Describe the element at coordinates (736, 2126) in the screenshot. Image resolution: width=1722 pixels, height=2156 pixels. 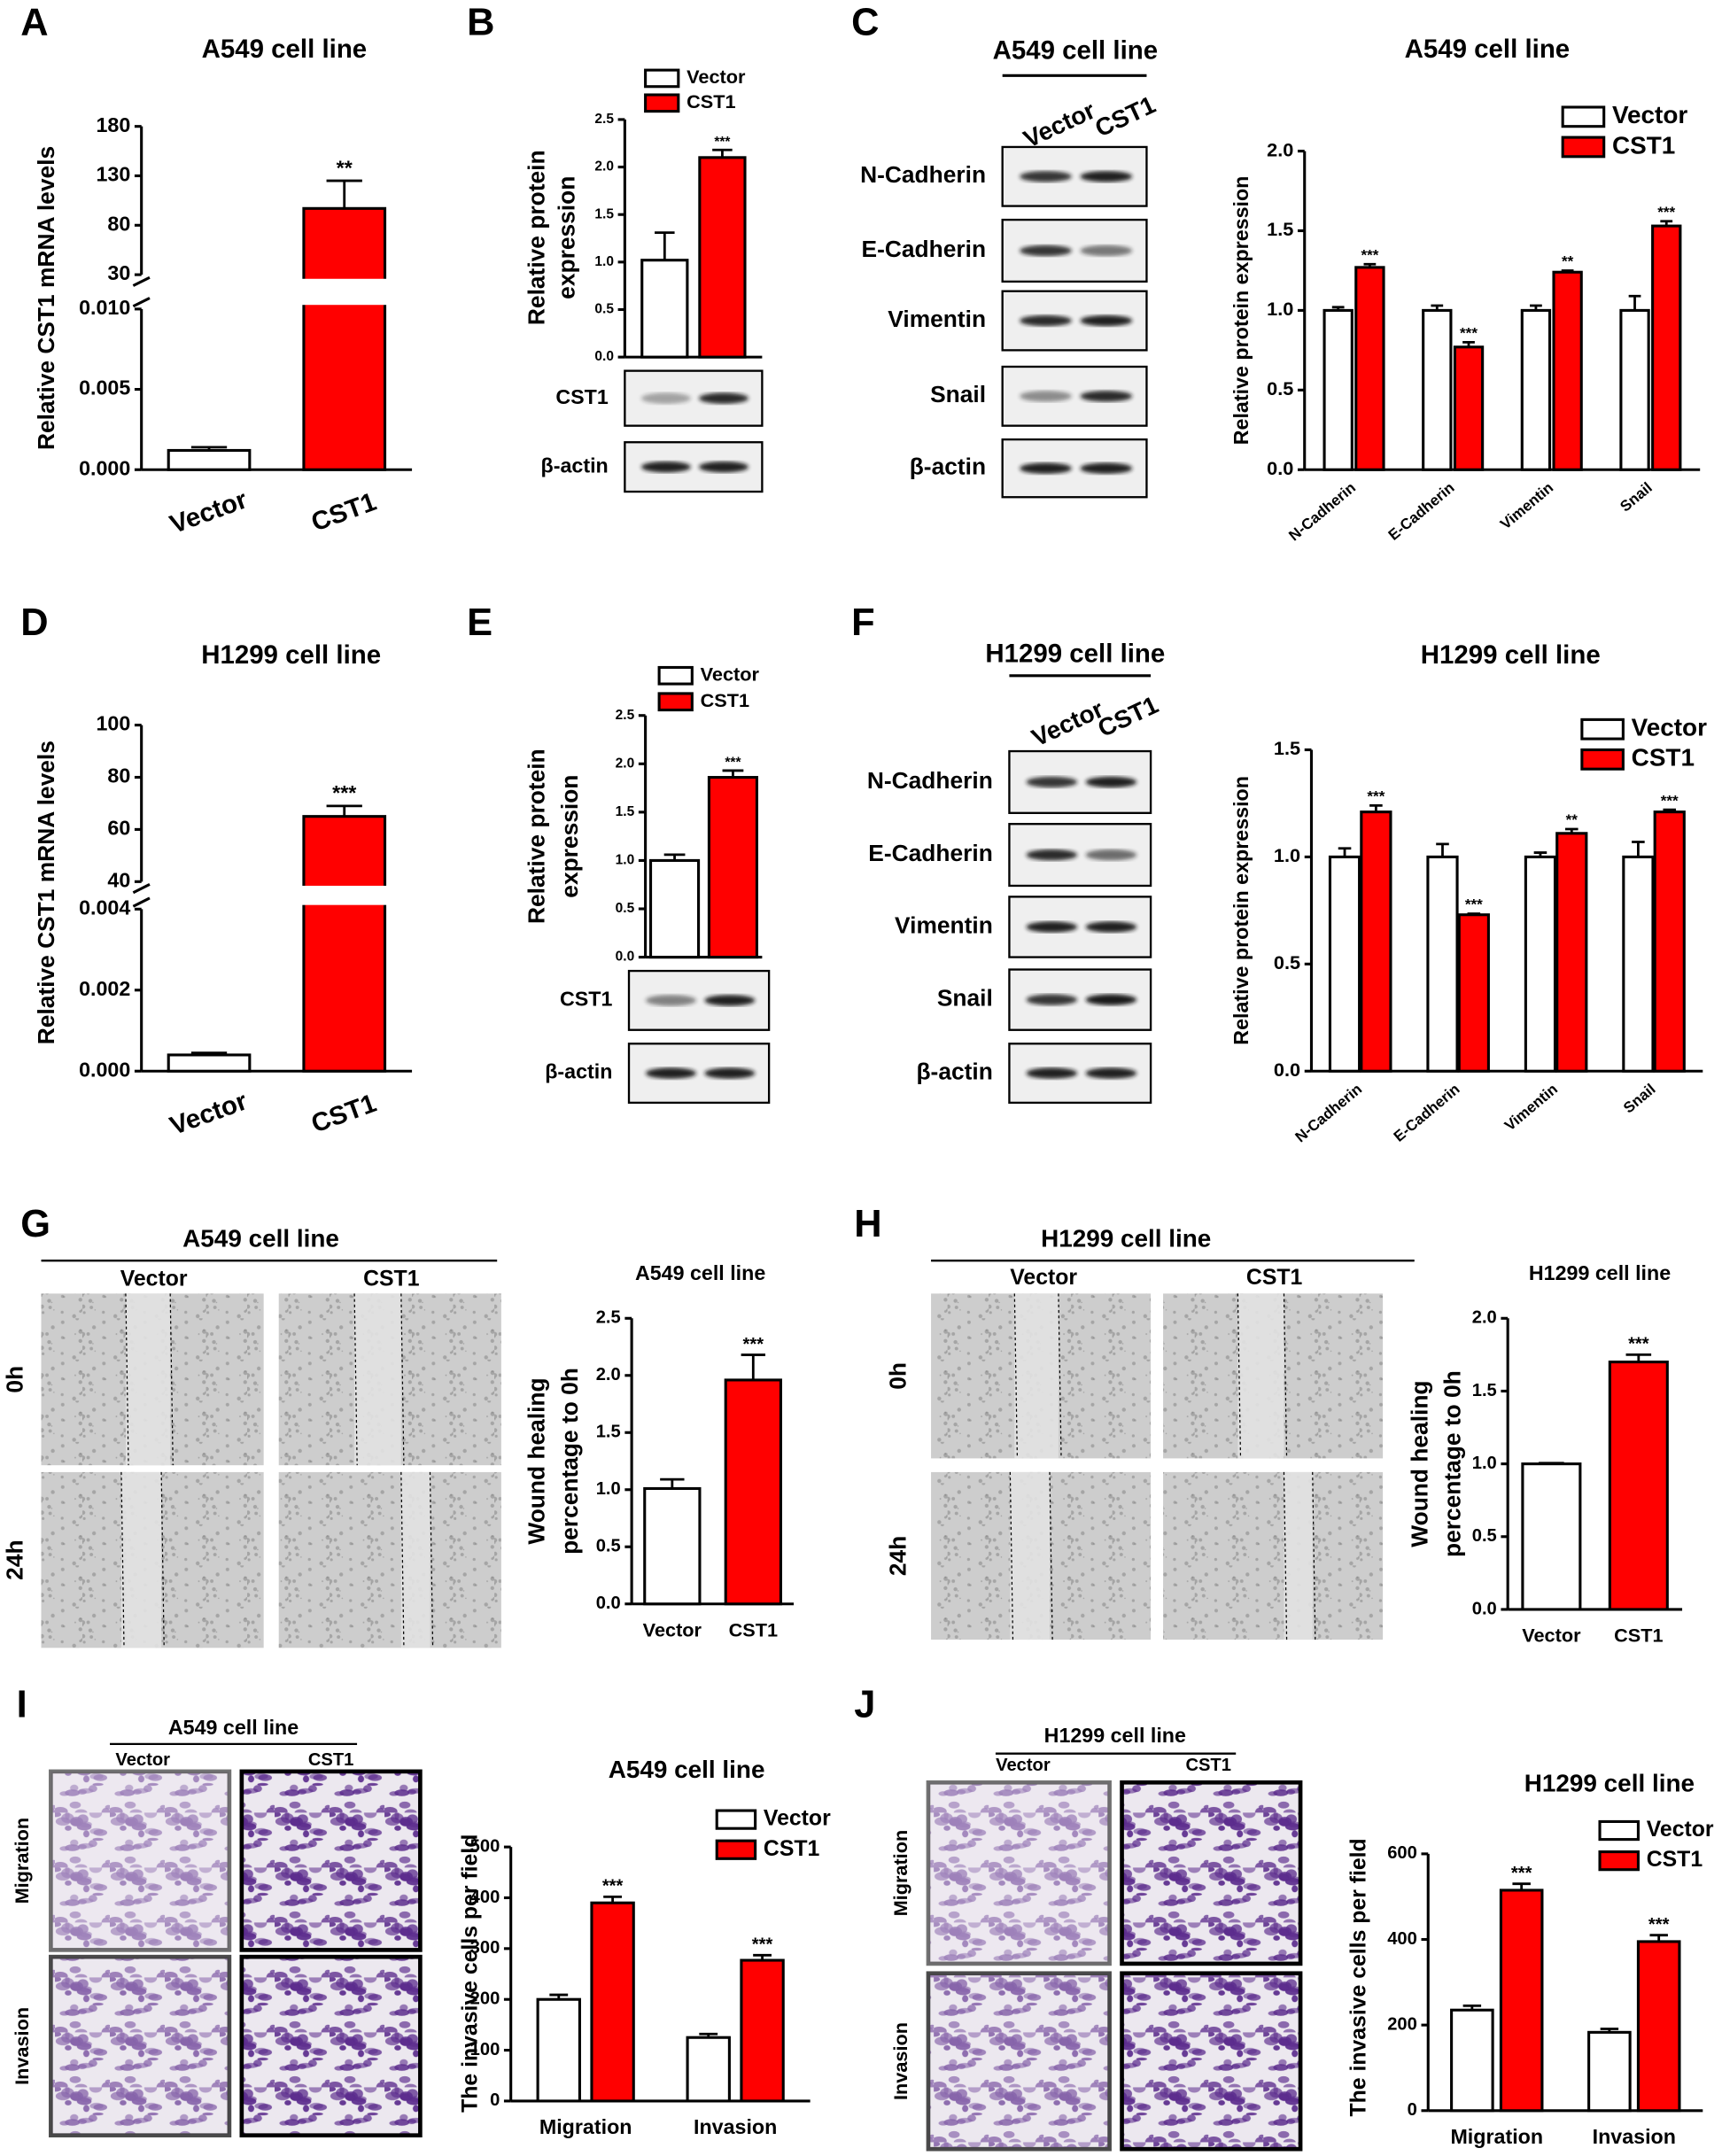
I see `x-tick-label: Invasion` at that location.